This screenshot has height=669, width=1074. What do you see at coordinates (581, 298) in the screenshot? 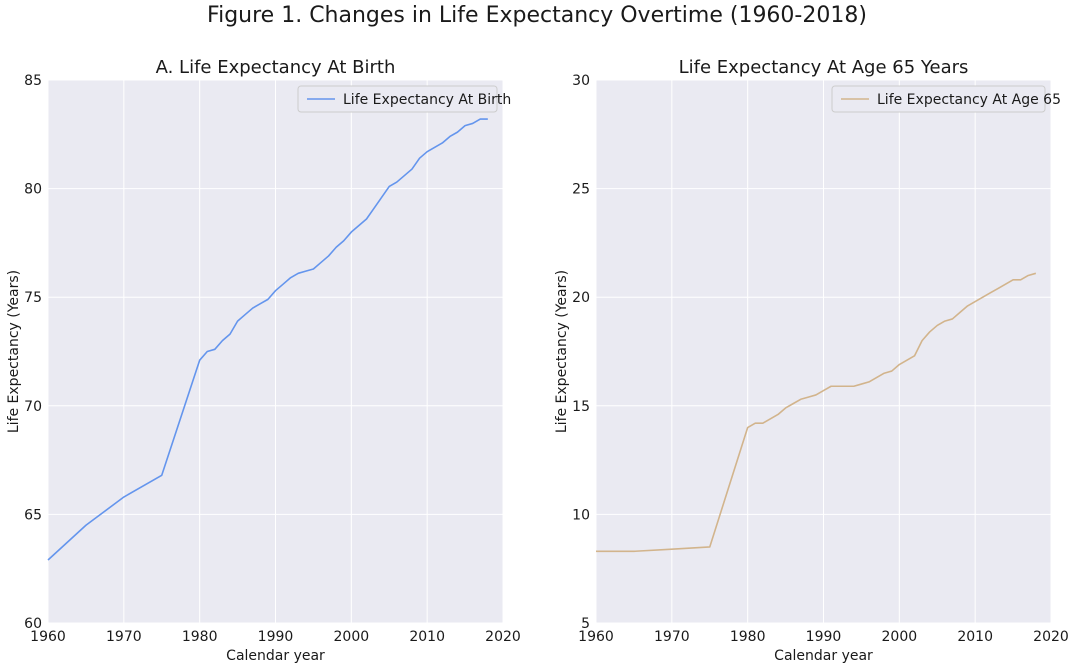
I see `y-tick-label: 20` at bounding box center [581, 298].